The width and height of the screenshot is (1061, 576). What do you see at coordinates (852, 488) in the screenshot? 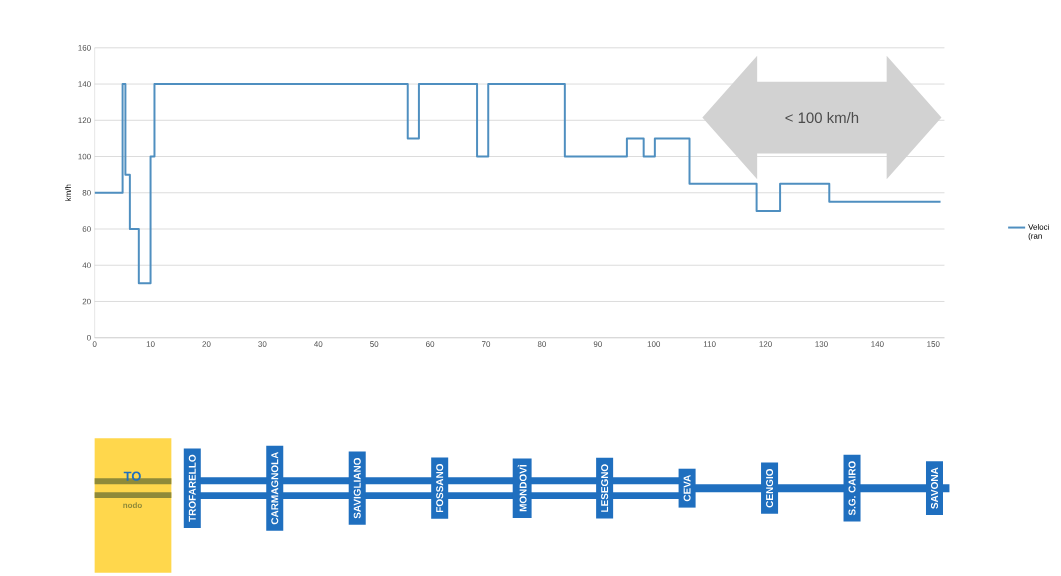
I see `text: S.G. CAIRO` at bounding box center [852, 488].